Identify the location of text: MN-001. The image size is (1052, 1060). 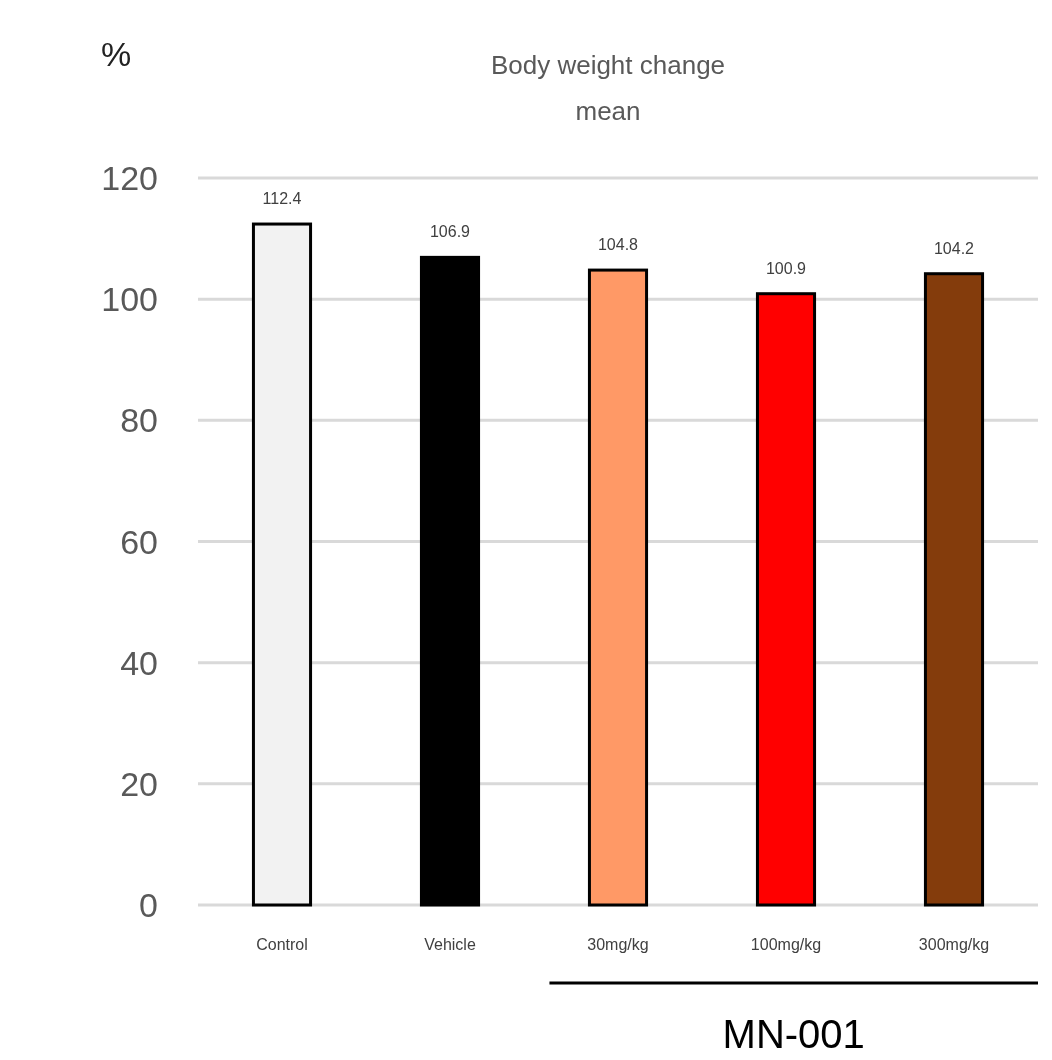
(793, 1034).